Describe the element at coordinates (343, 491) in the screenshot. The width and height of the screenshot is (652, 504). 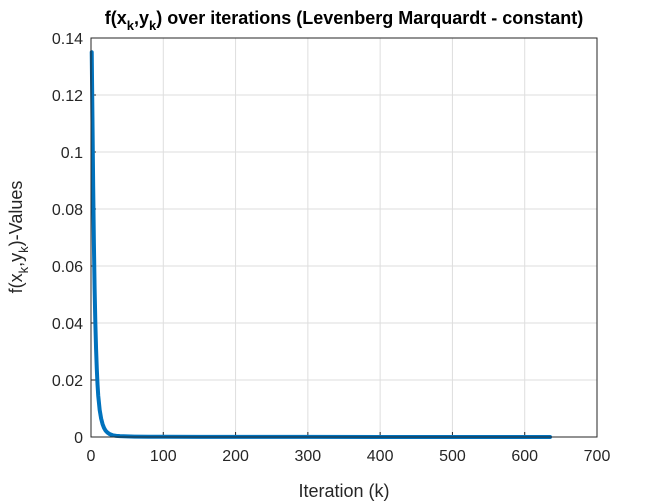
I see `x-axis-label: Iteration (k)` at that location.